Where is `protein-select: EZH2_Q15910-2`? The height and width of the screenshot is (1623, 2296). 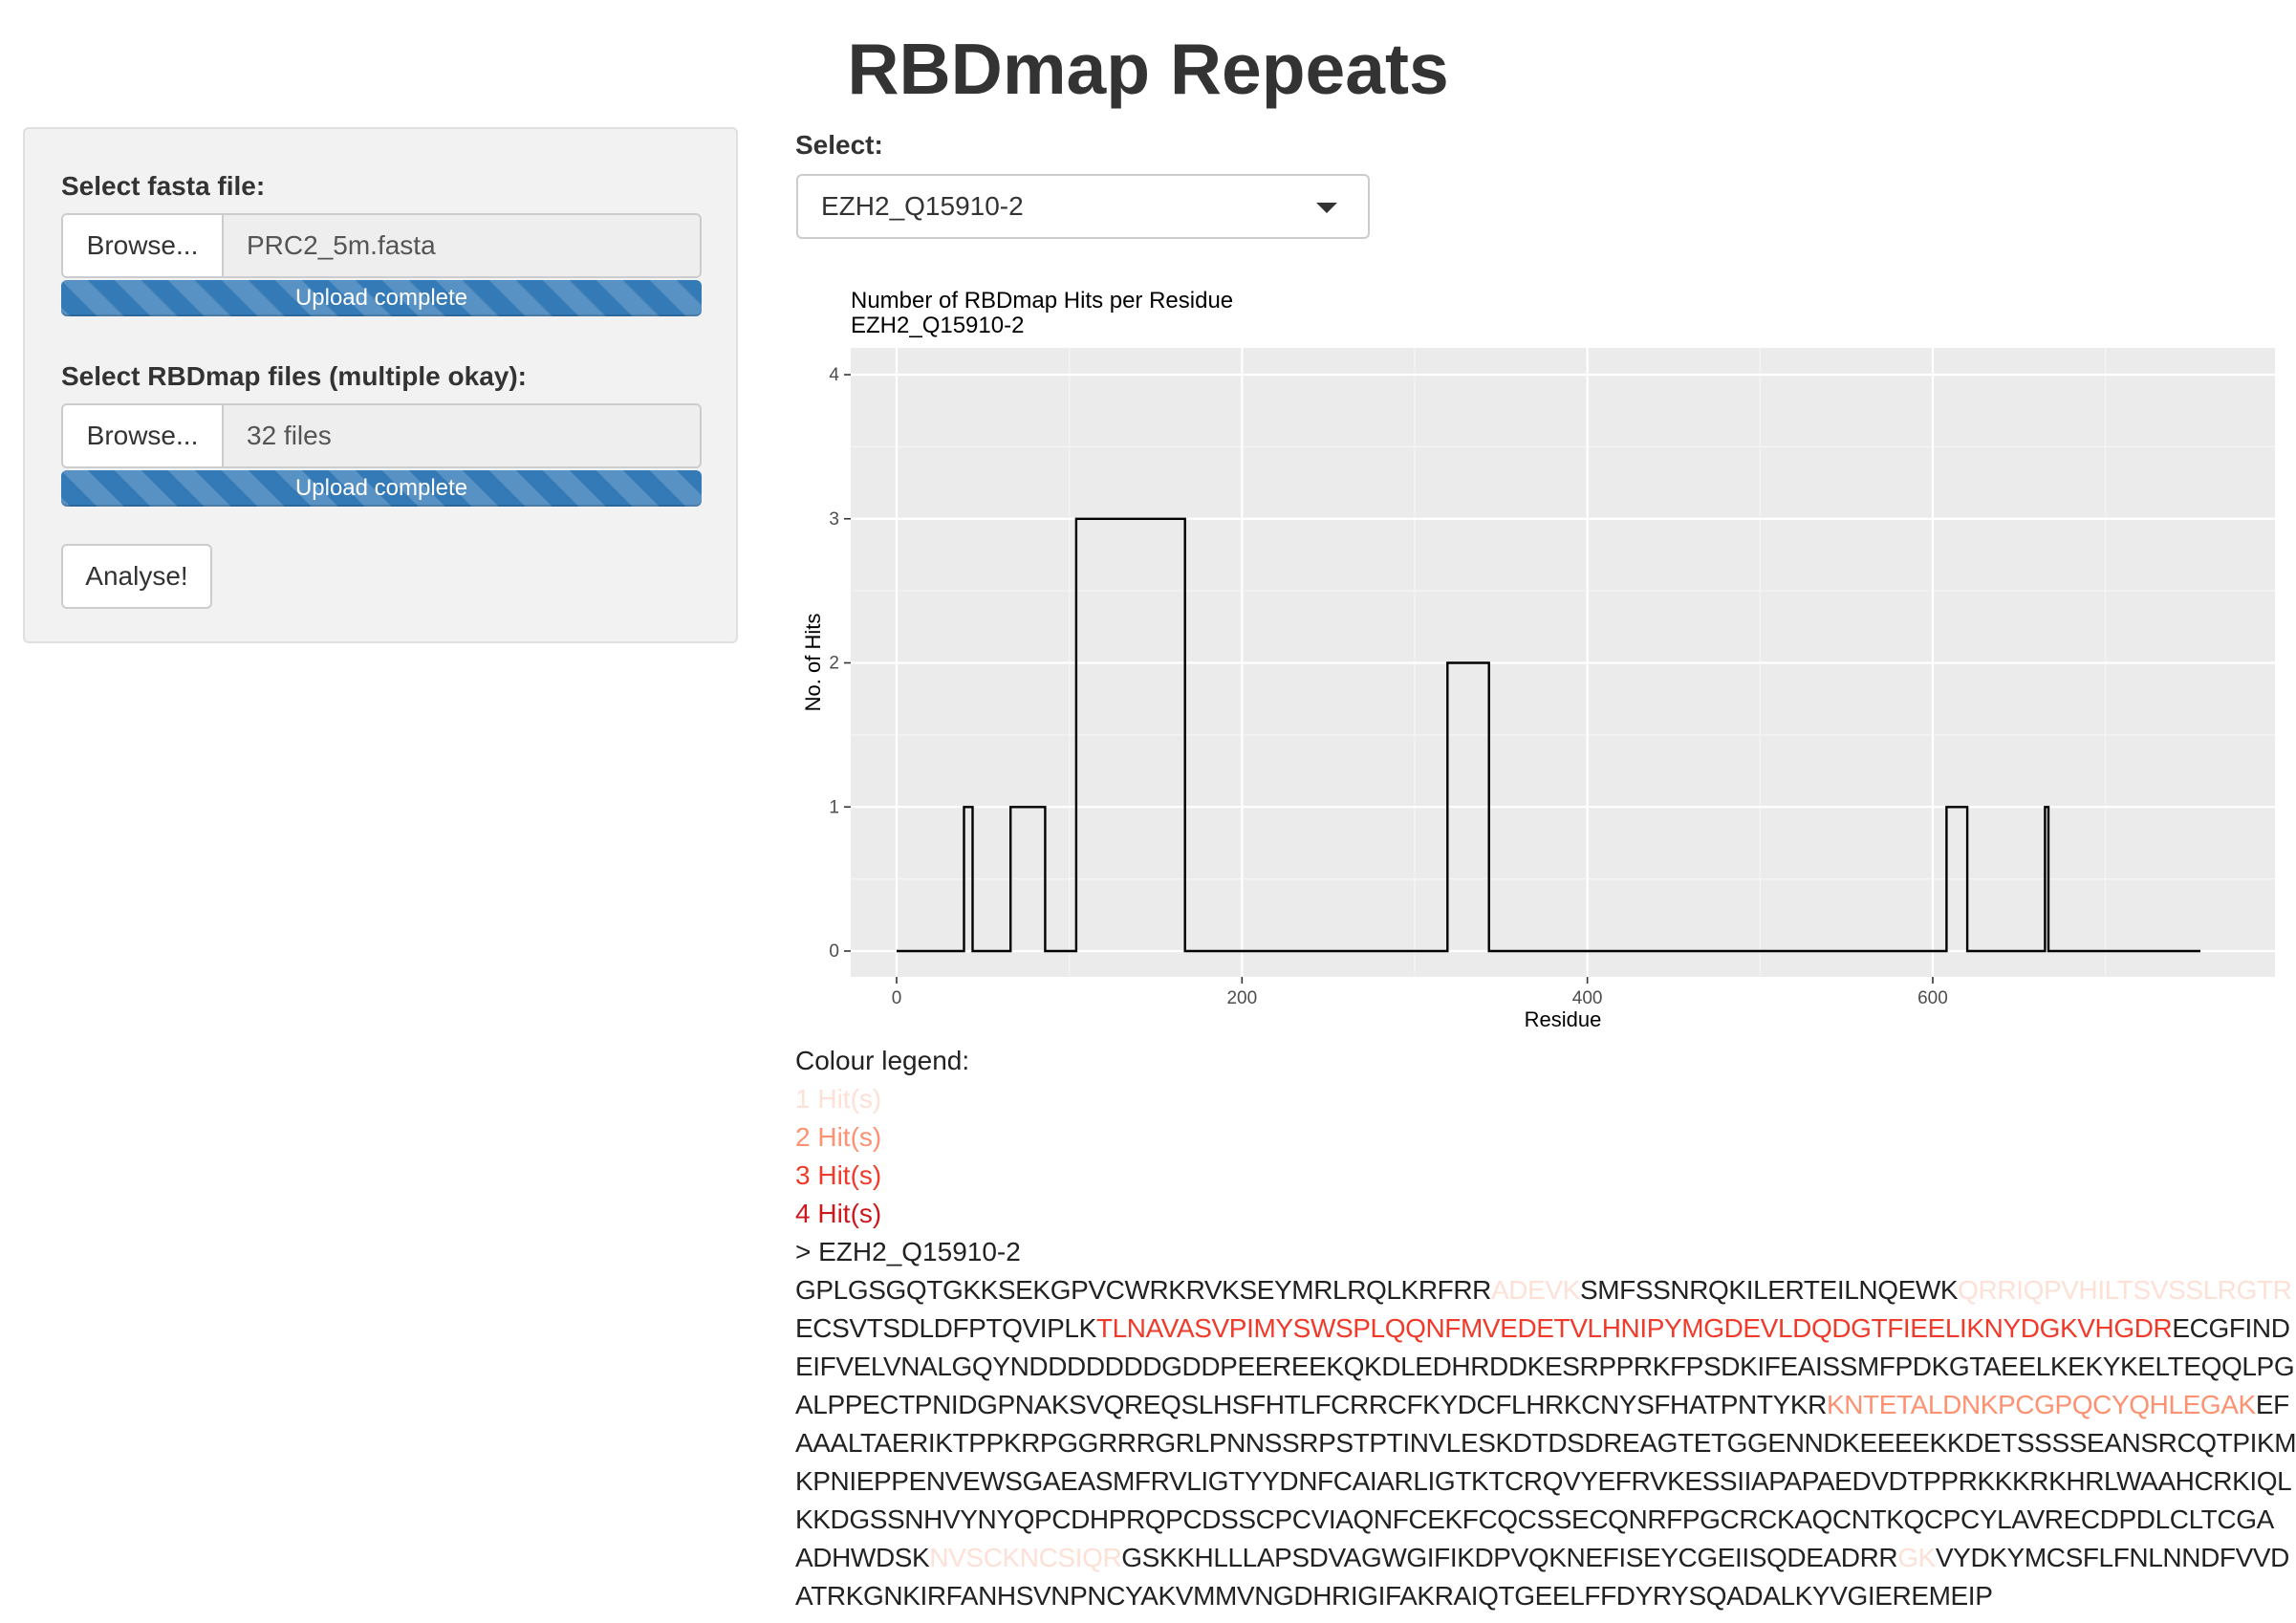
protein-select: EZH2_Q15910-2 is located at coordinates (1083, 206).